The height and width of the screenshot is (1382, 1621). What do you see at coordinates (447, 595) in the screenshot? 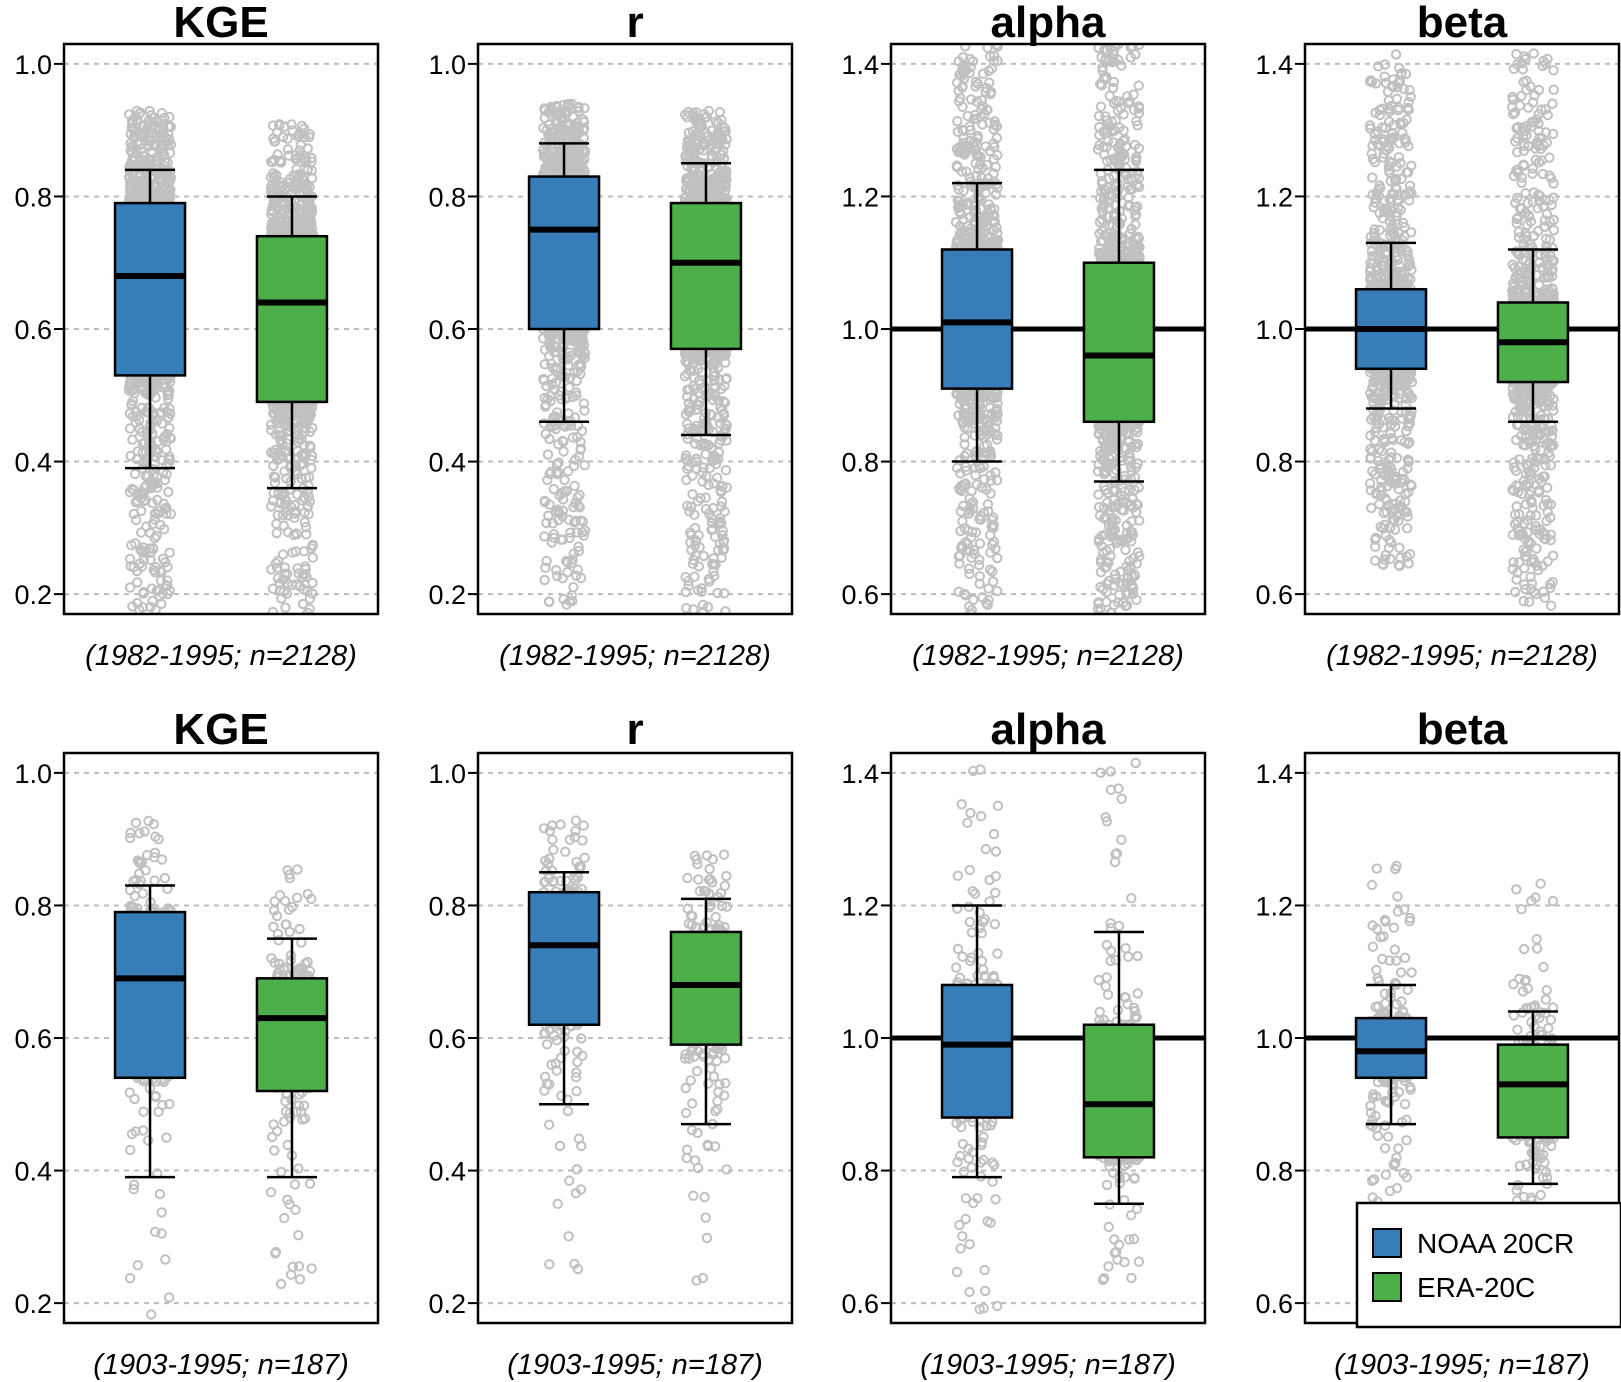
I see `y-tick-label: 0.2` at bounding box center [447, 595].